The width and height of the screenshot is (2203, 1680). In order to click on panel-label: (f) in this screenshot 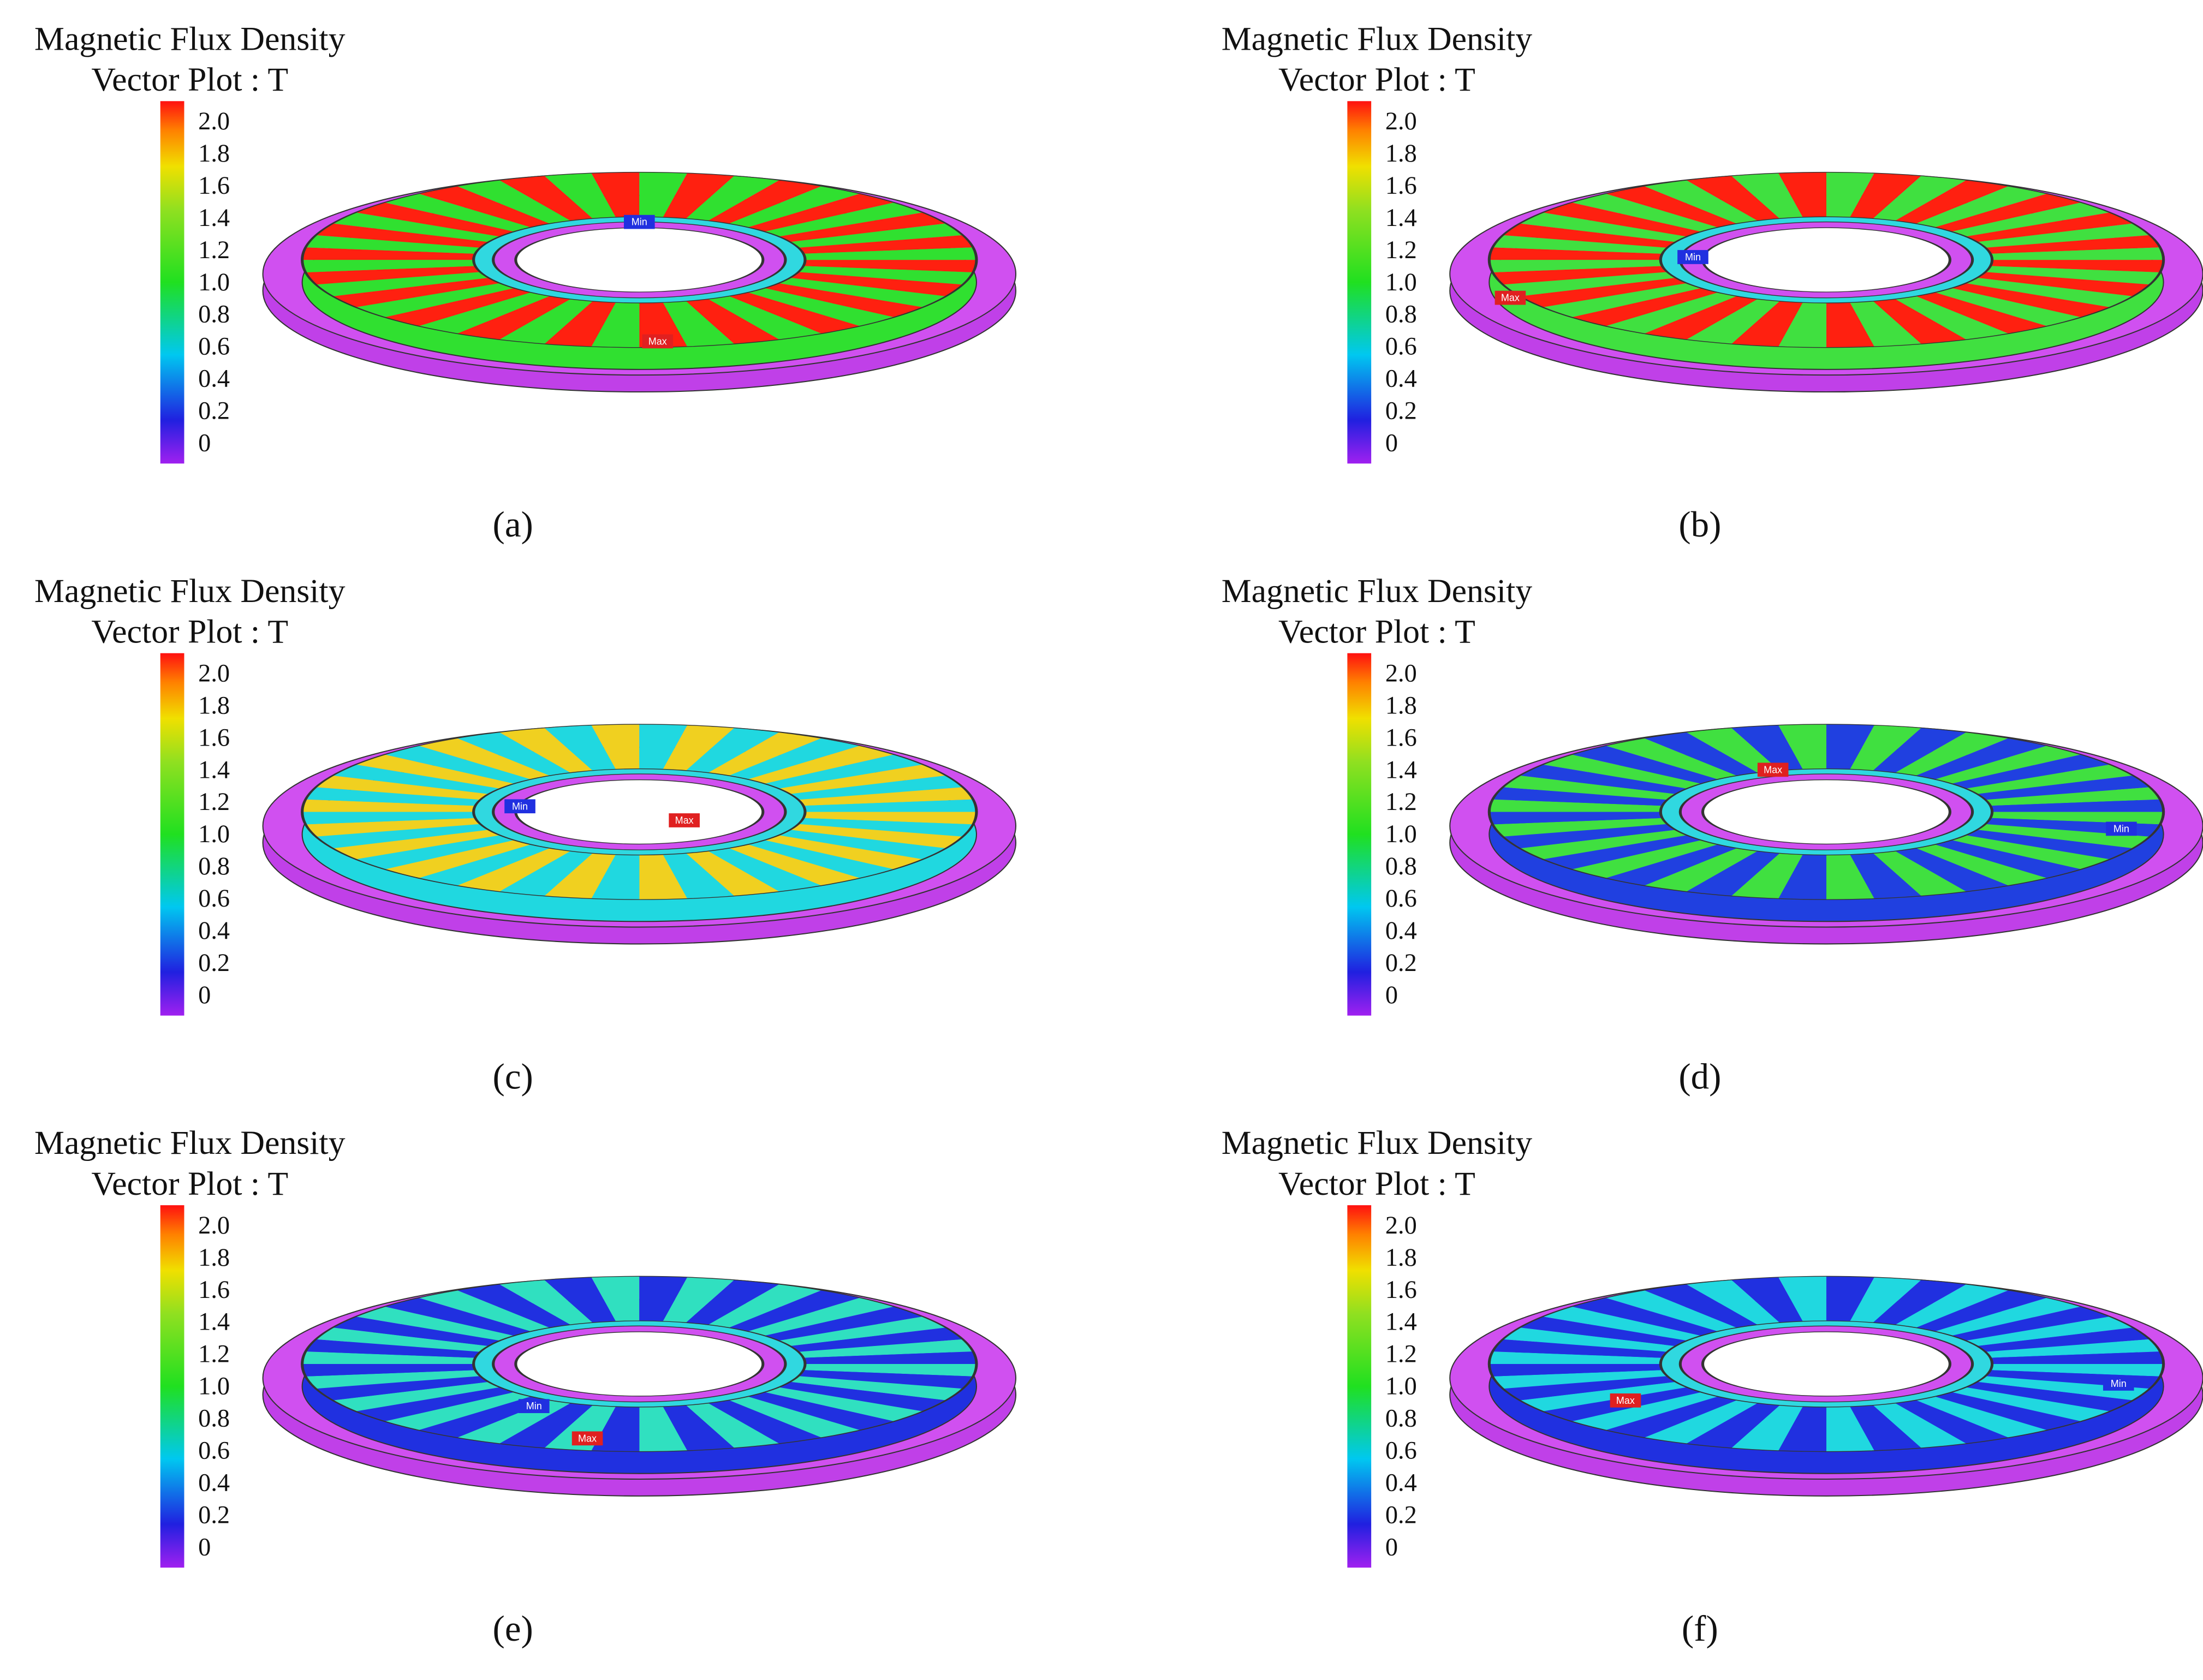, I will do `click(1700, 1628)`.